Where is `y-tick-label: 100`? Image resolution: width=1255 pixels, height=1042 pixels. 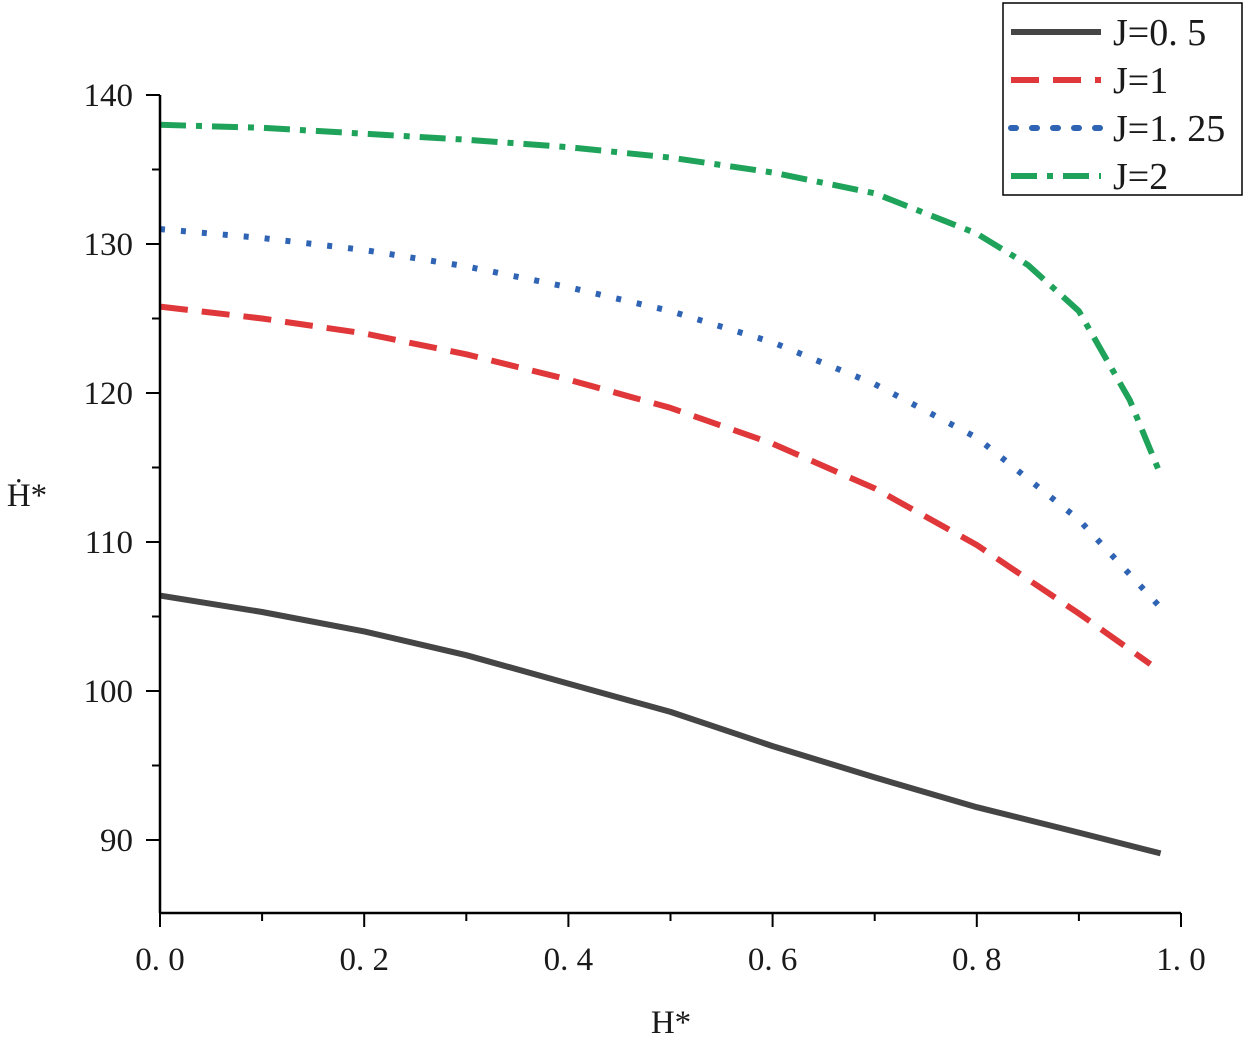 y-tick-label: 100 is located at coordinates (109, 692).